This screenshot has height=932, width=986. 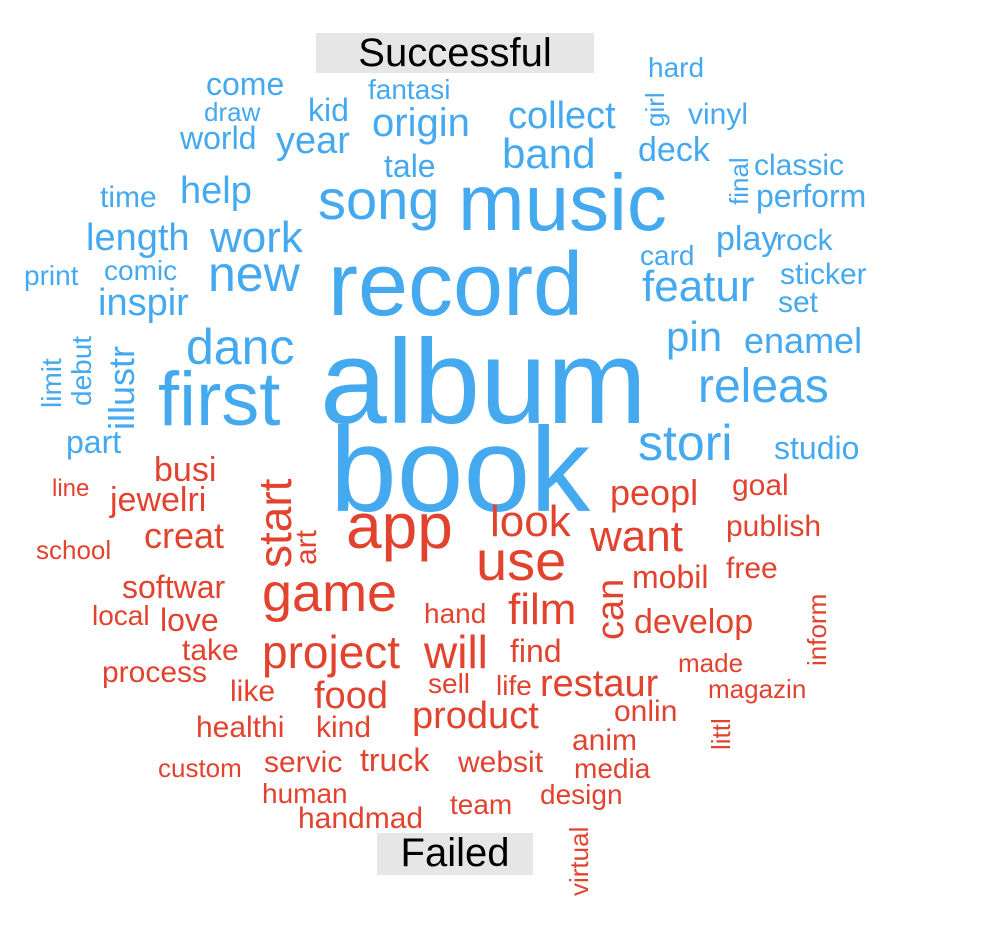 I want to click on failed-word-app: app, so click(x=399, y=526).